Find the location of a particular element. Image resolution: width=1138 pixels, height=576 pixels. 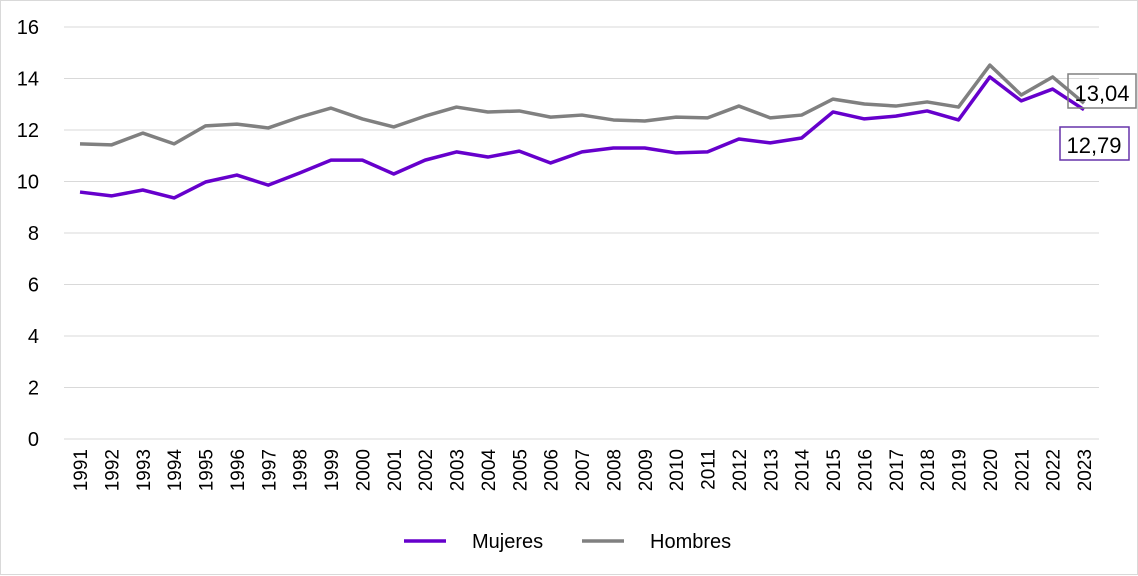

data-label-hombres: 13,04 is located at coordinates (1101, 93).